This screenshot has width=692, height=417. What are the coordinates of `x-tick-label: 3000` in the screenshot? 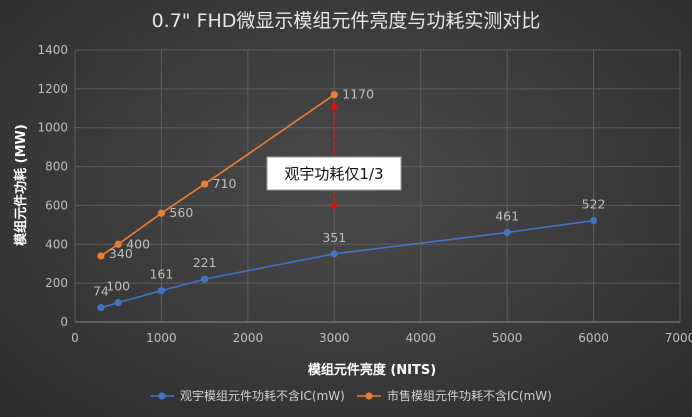 It's located at (334, 338).